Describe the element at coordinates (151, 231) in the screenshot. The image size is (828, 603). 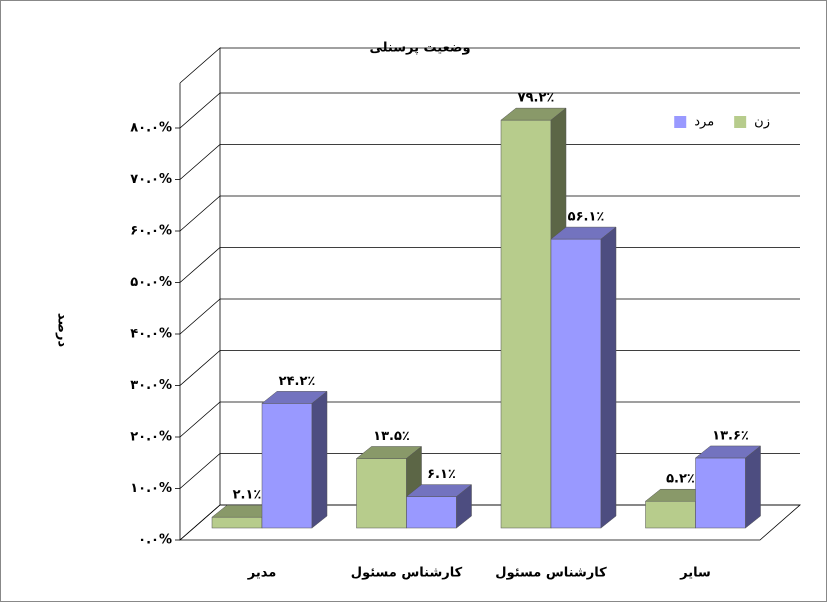
I see `y-tick-label: ۶۰.۰%` at that location.